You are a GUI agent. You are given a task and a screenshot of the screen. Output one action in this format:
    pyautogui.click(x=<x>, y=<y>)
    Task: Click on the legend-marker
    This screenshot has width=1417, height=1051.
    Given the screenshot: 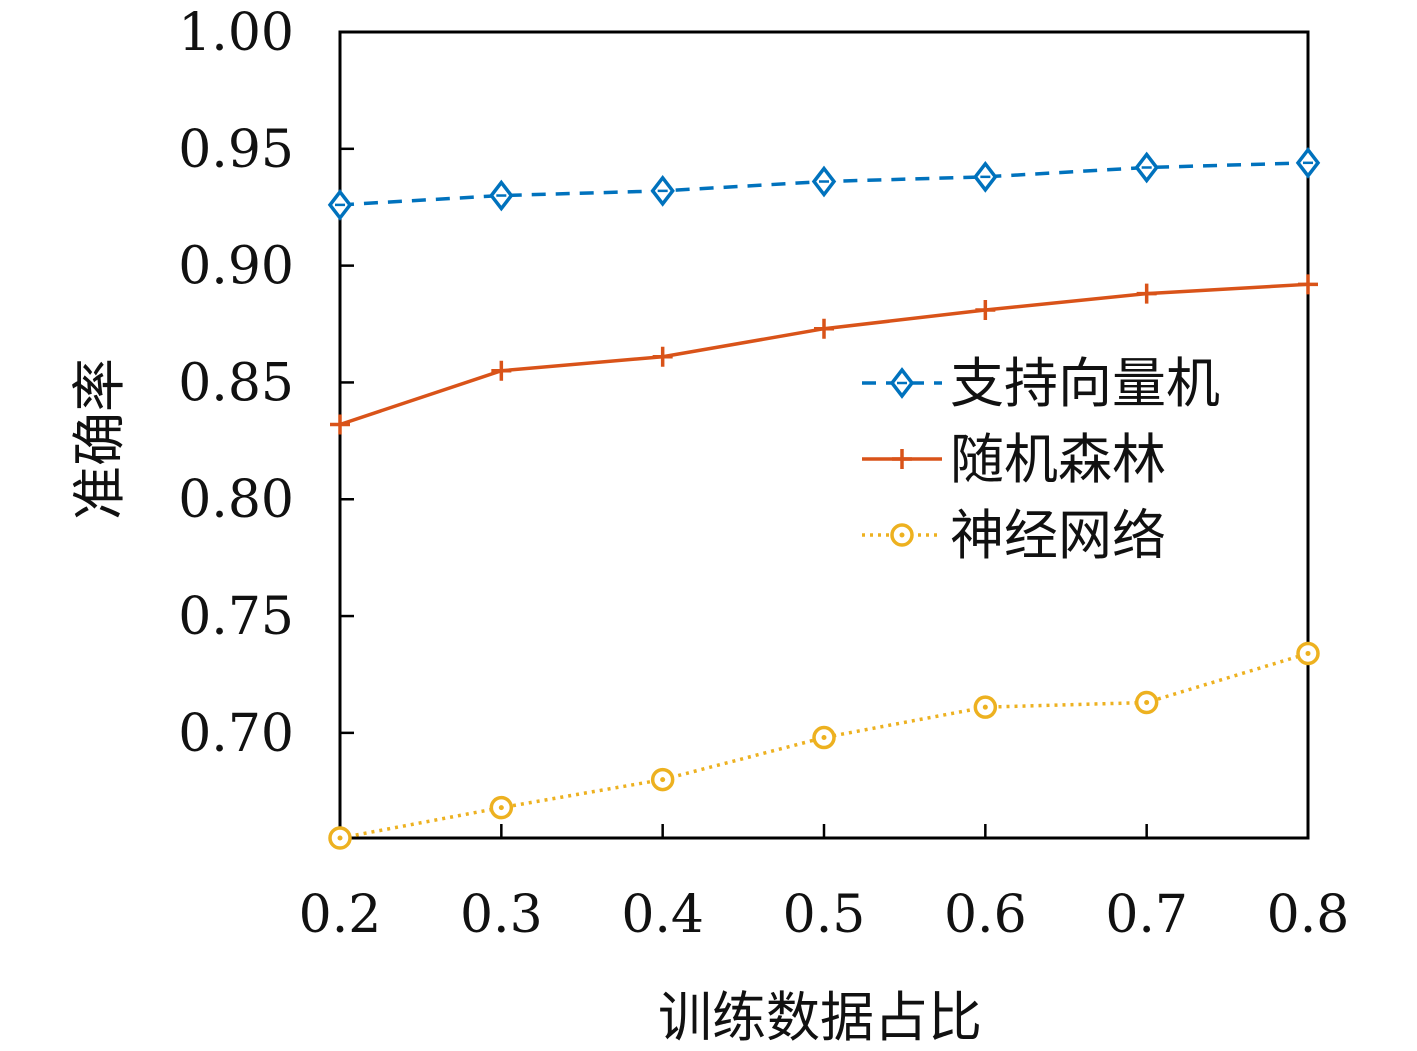 What is the action you would take?
    pyautogui.click(x=902, y=459)
    